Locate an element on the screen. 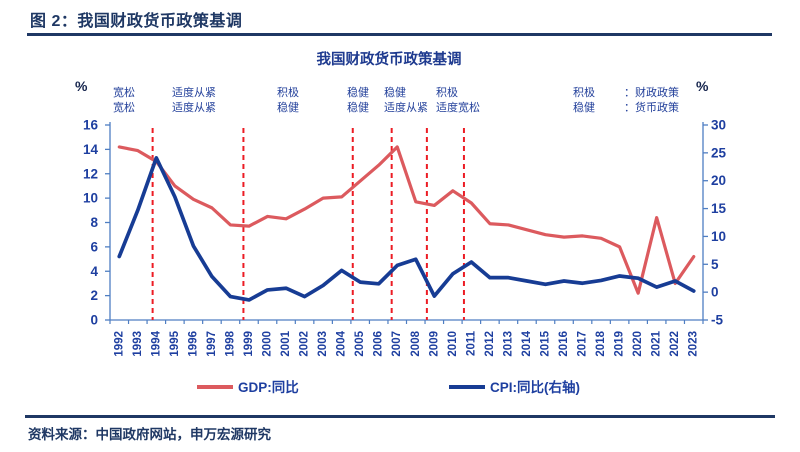  x-axis-year-label: 2020 is located at coordinates (638, 344).